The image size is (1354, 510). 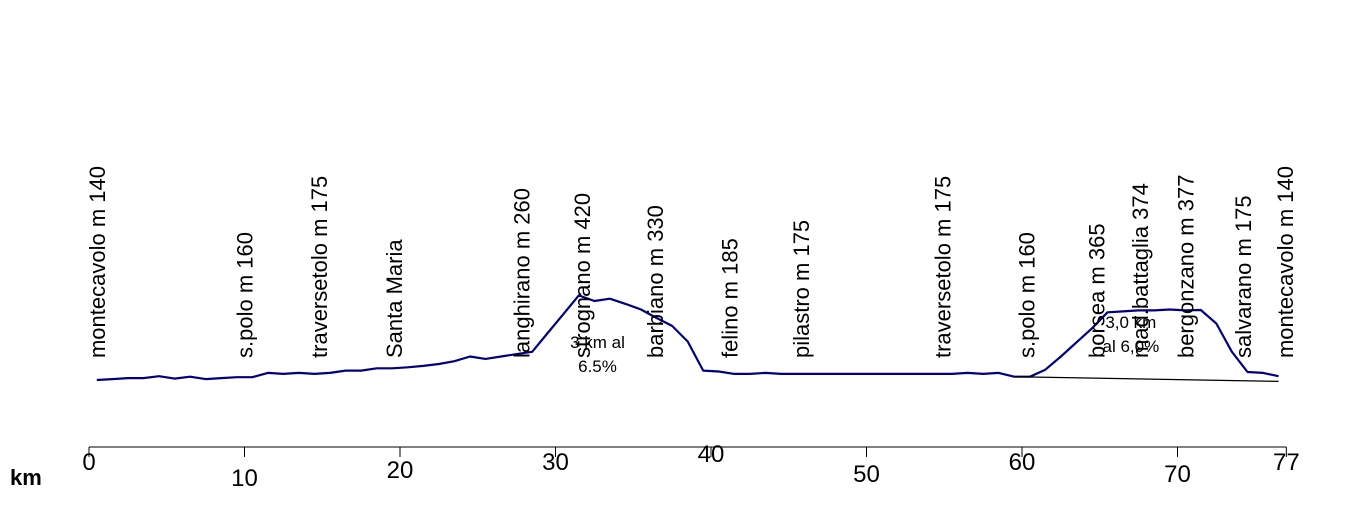 I want to click on gradient-note: al 6,0%, so click(x=1130, y=346).